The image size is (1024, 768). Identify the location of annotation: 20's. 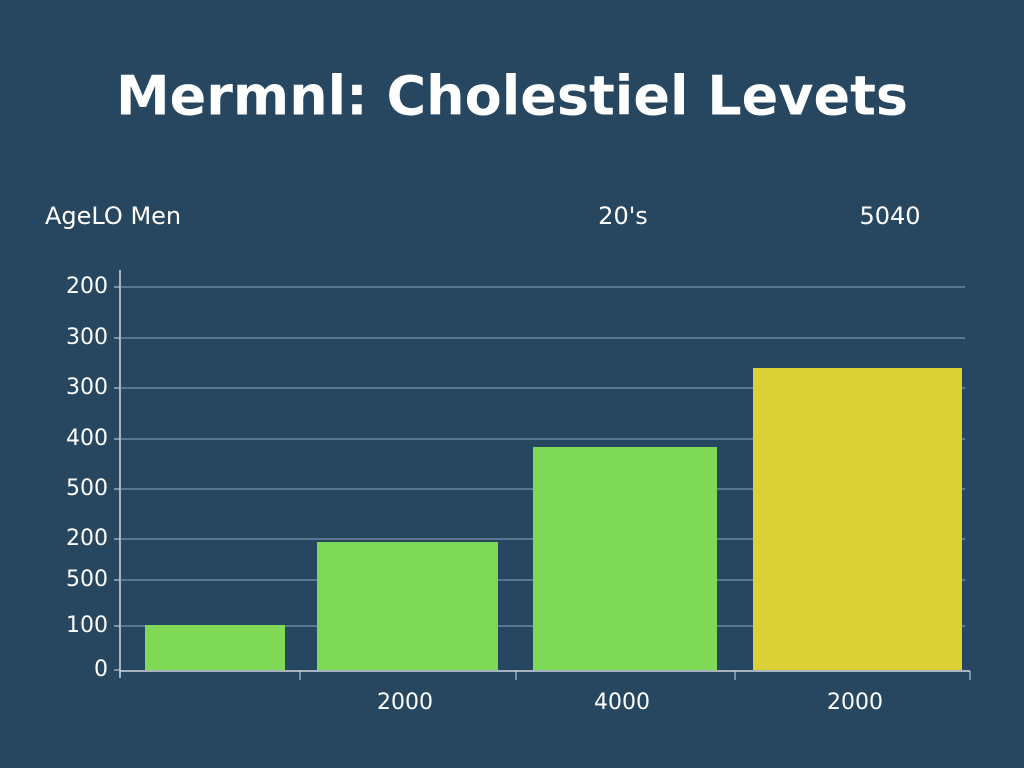
(623, 216).